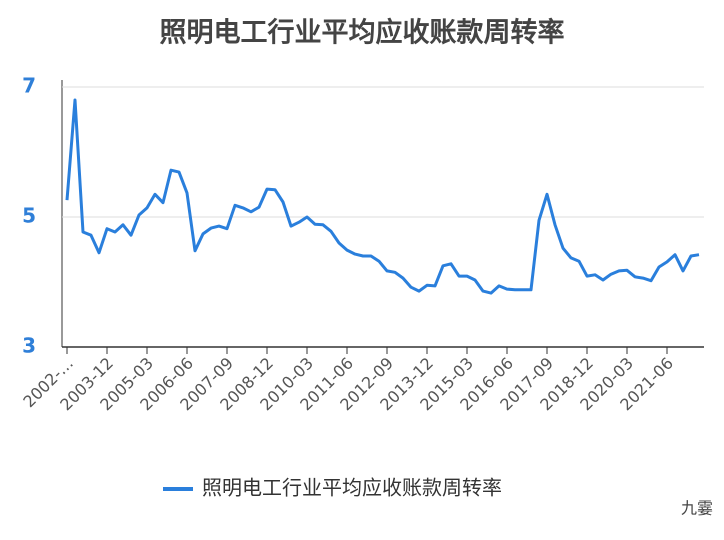  I want to click on y-tick-label: 3, so click(29, 346).